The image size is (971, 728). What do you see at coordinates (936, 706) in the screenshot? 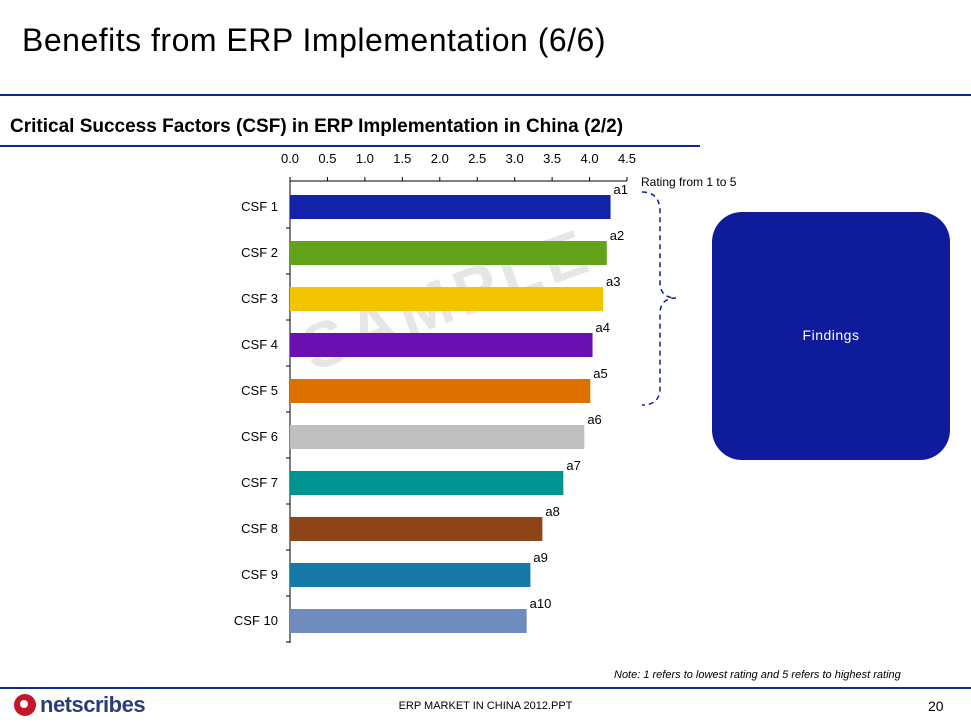
I see `page-number: 20` at bounding box center [936, 706].